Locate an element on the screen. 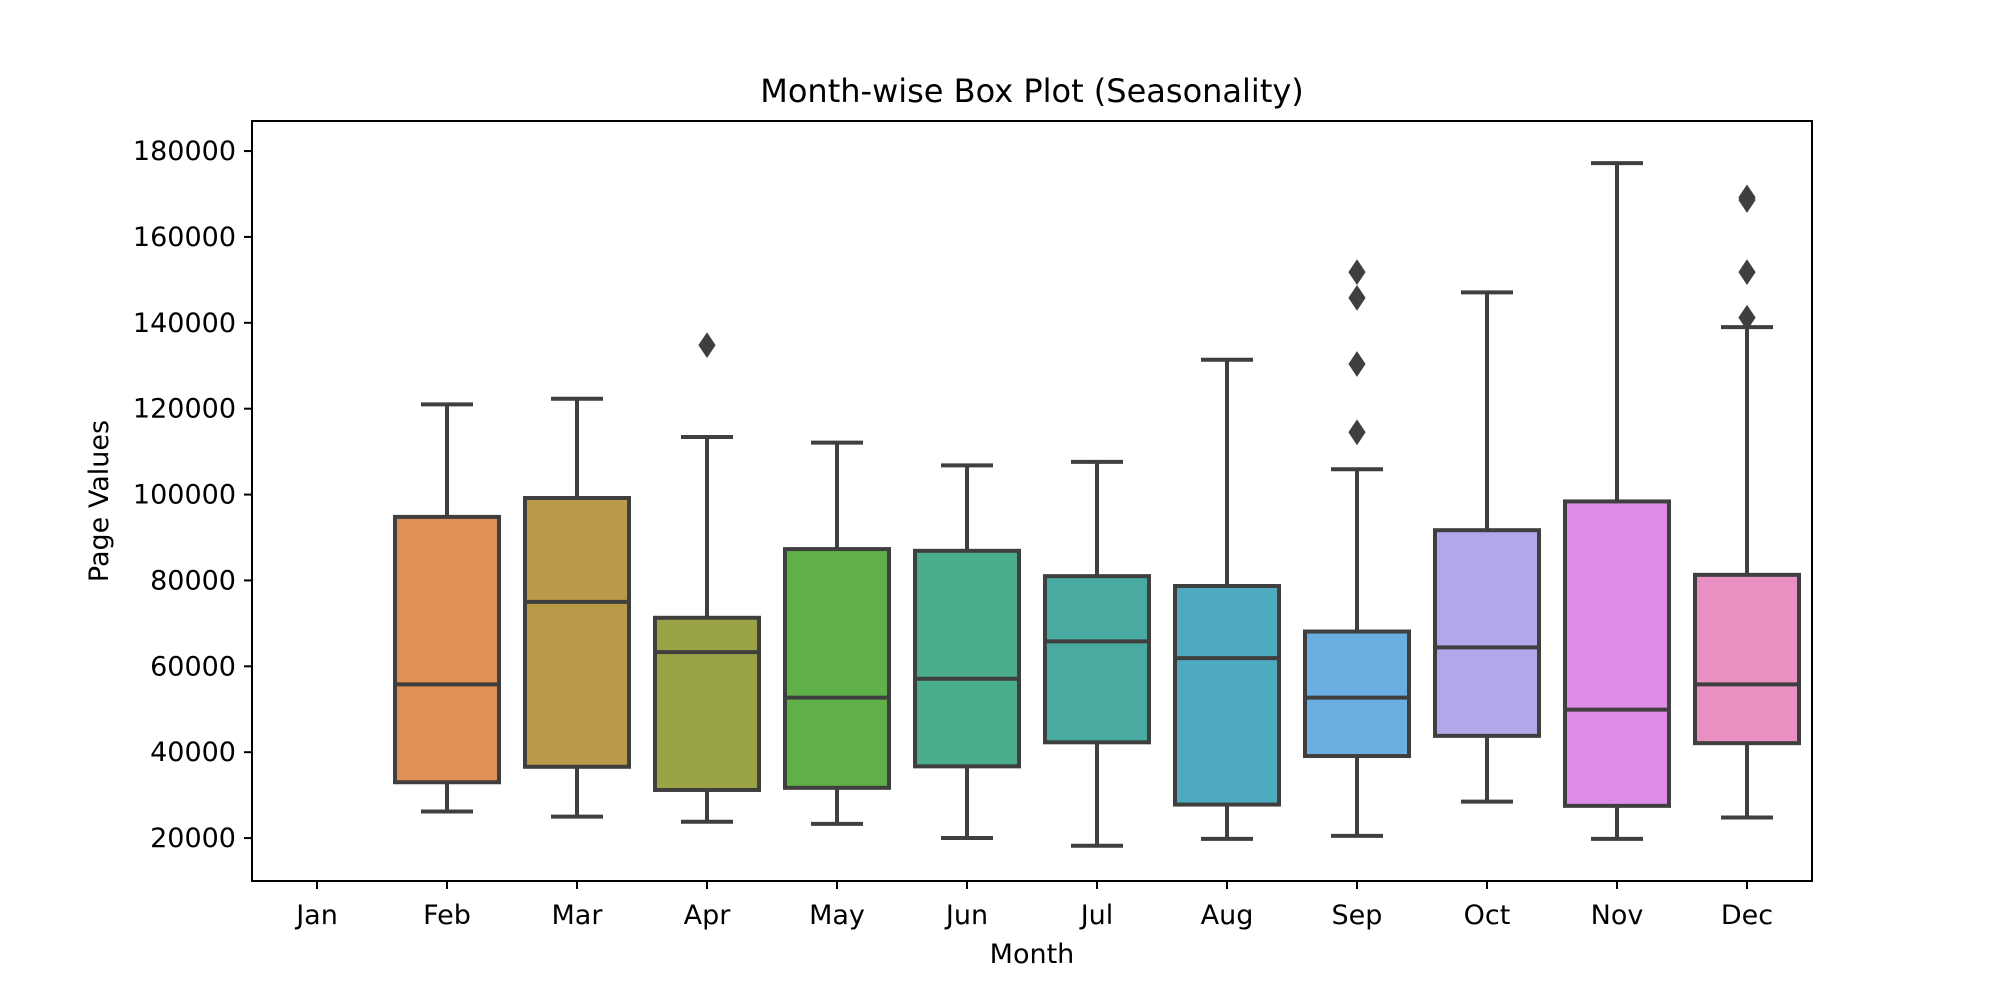 The height and width of the screenshot is (1000, 2000). box-sep is located at coordinates (1357, 548).